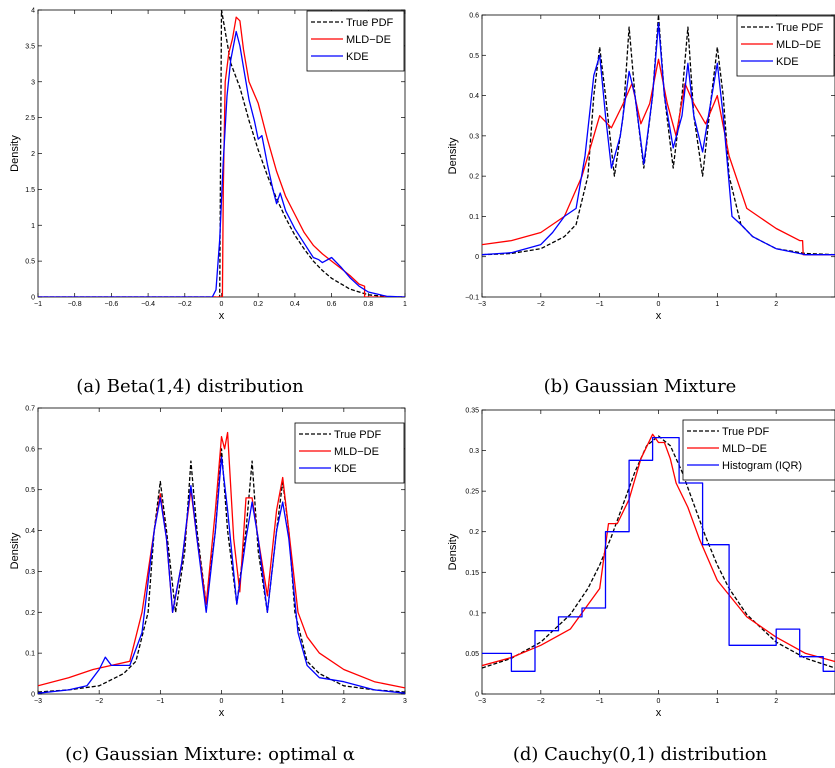  I want to click on x-tick-label: 0.8, so click(368, 304).